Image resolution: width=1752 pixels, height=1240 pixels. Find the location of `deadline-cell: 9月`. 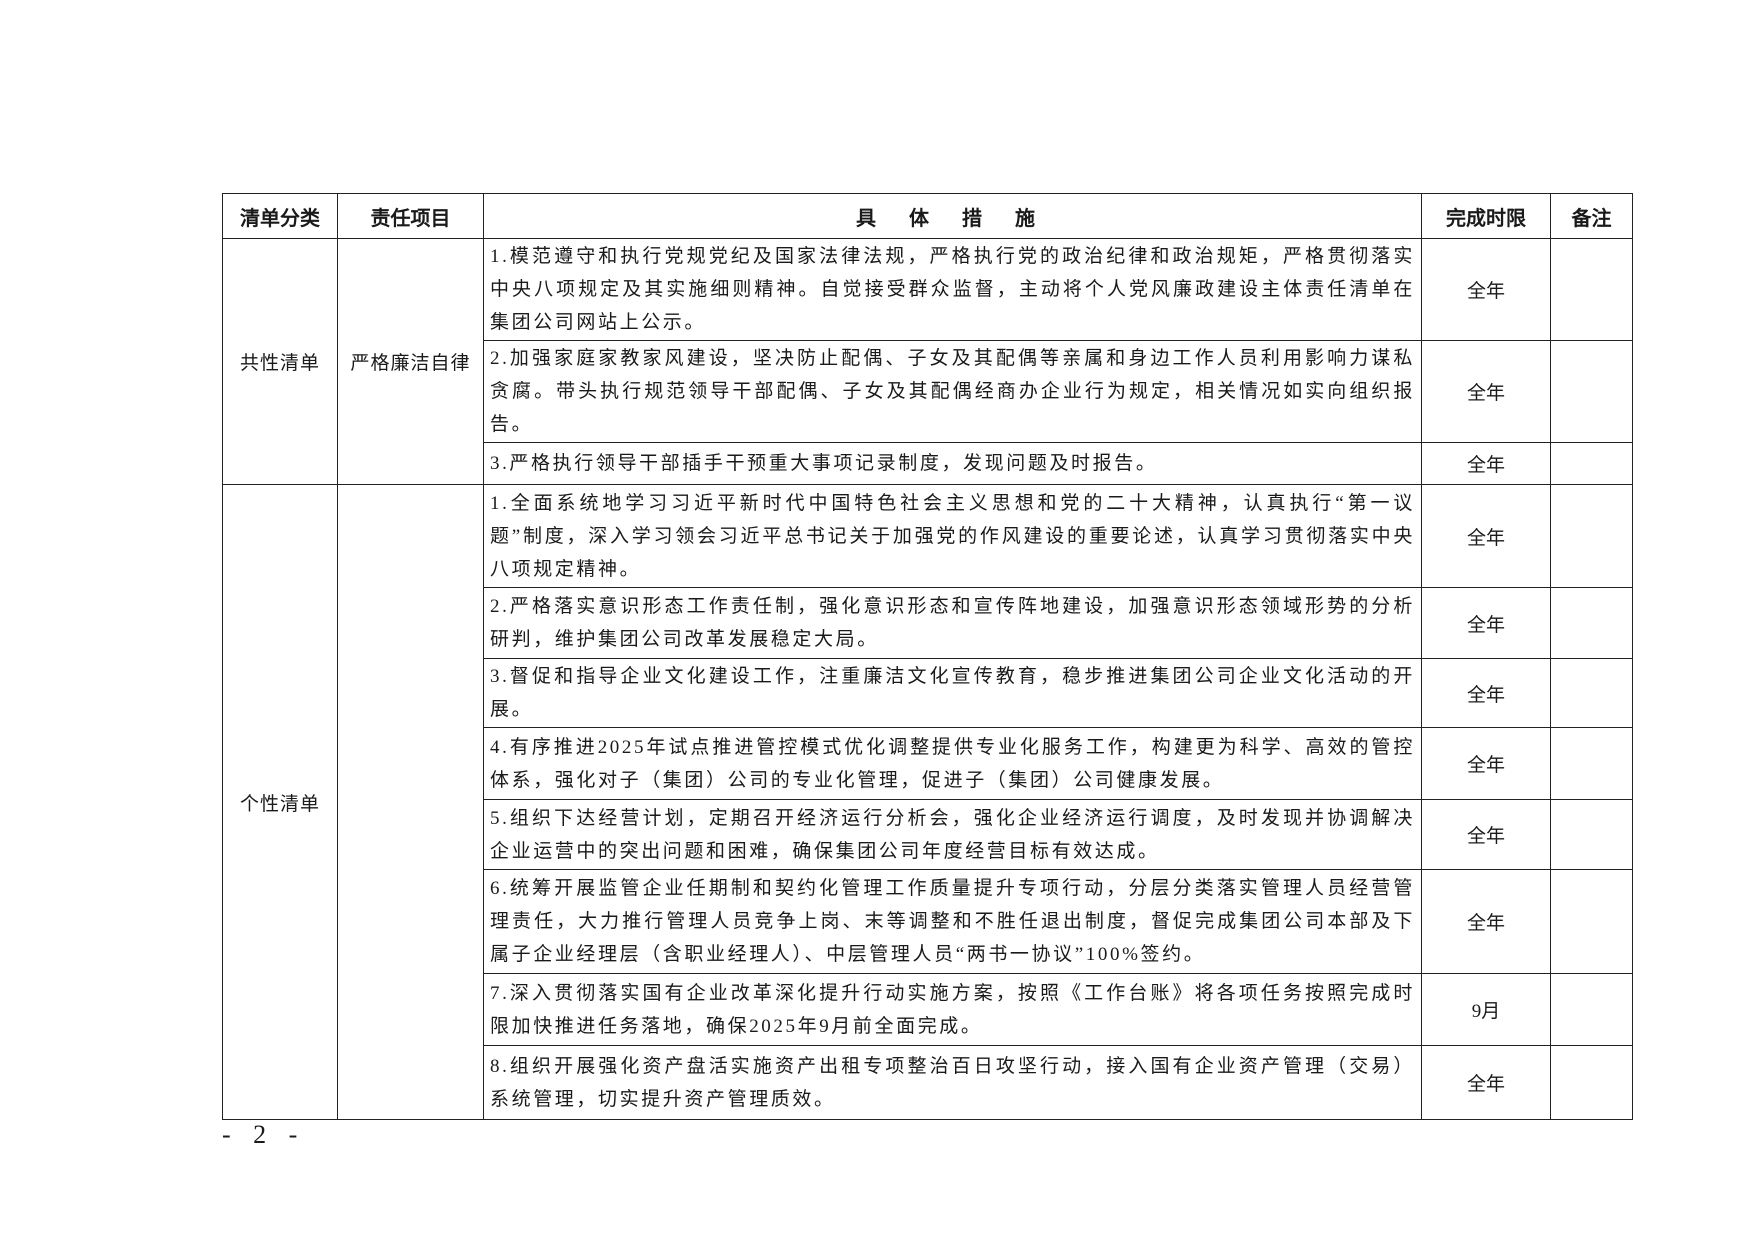

deadline-cell: 9月 is located at coordinates (1486, 1009).